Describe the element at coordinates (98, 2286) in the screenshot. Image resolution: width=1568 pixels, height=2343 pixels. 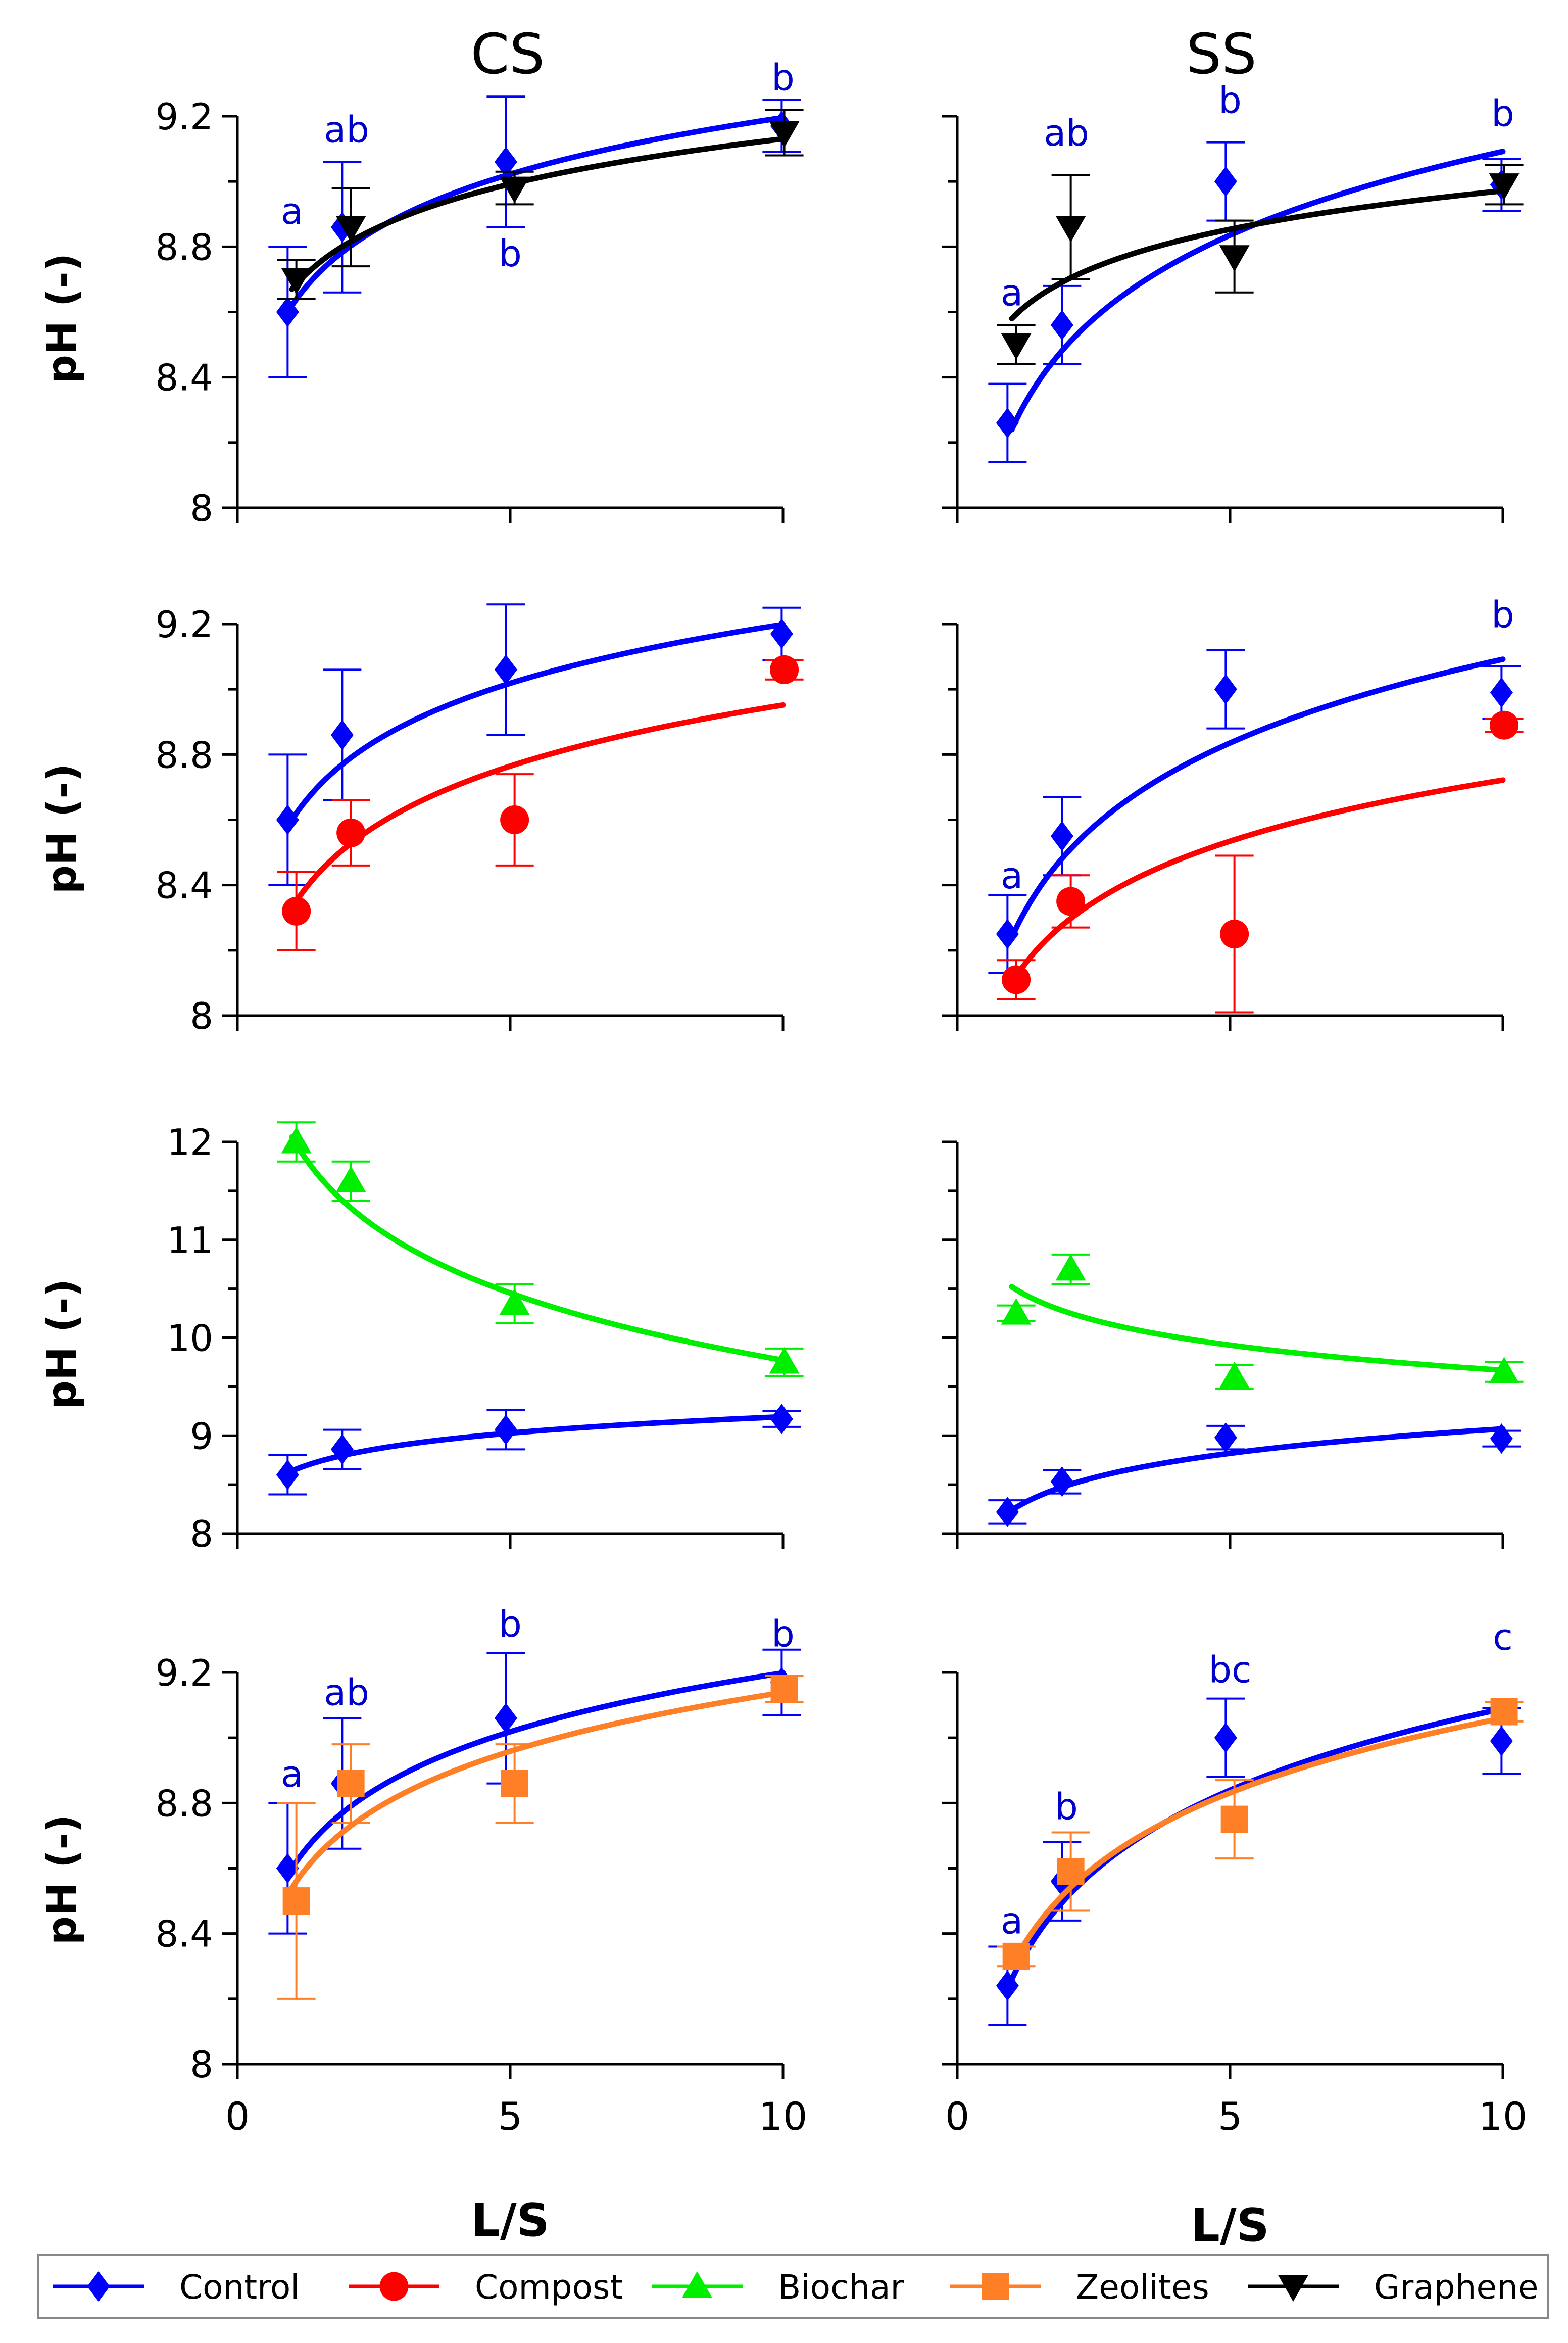
I see `legend-marker-control` at that location.